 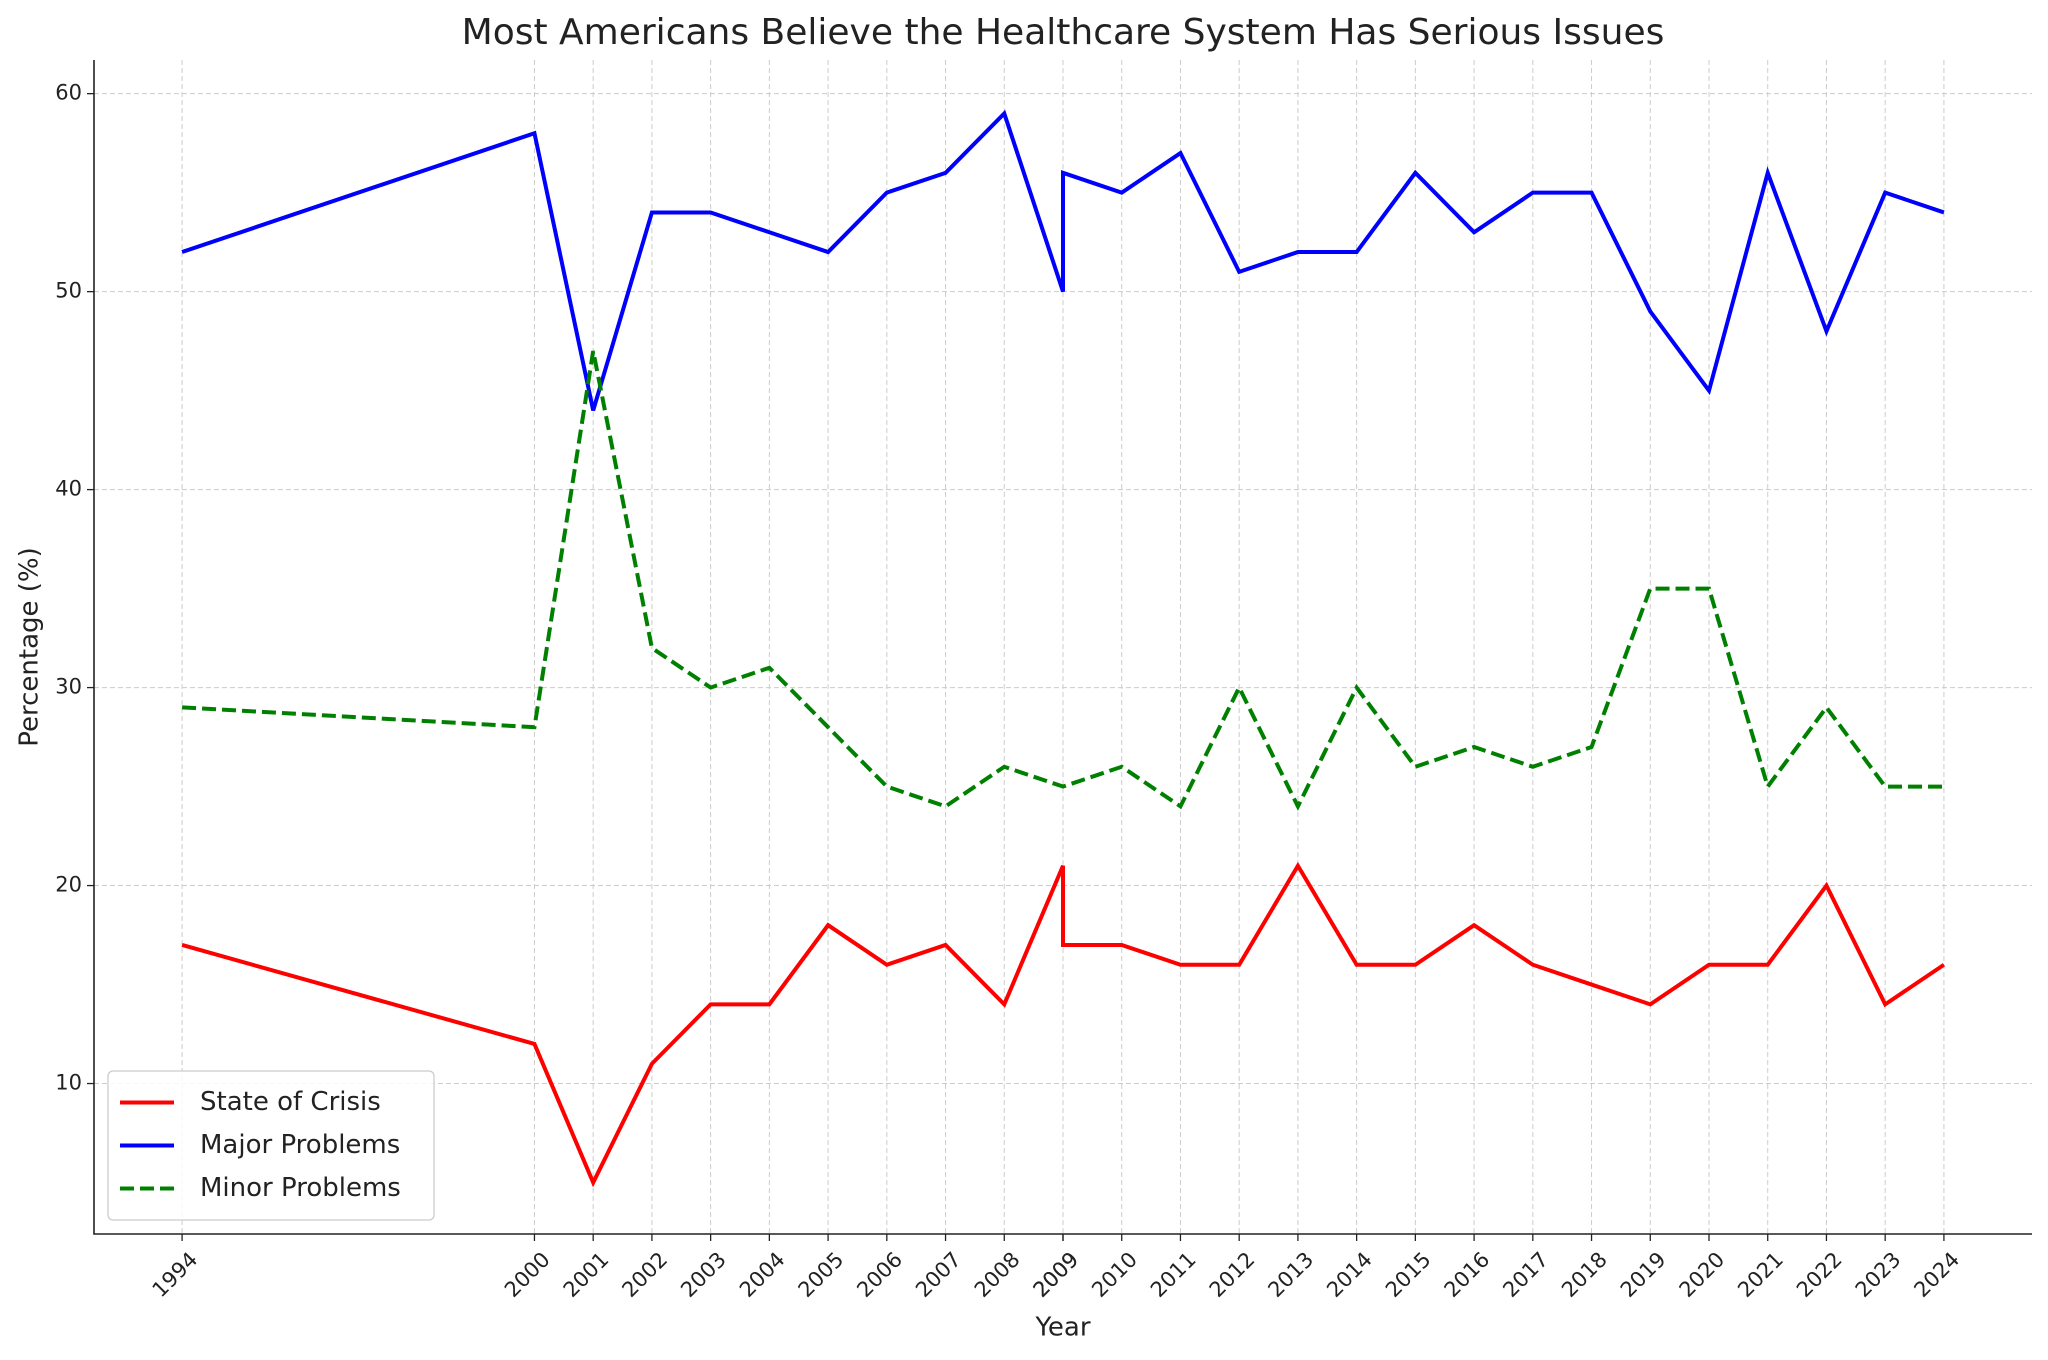 I want to click on x-tick-label: 2003, so click(x=703, y=1274).